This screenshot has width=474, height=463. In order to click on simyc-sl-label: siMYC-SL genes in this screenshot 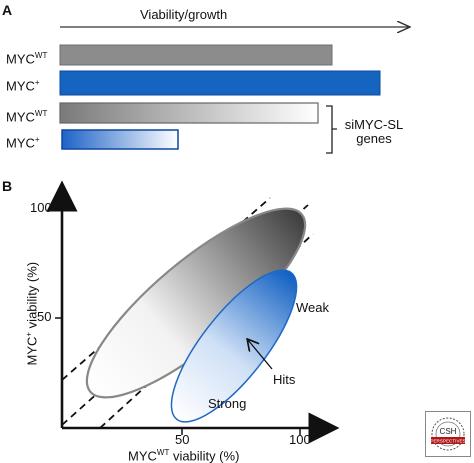, I will do `click(374, 131)`.